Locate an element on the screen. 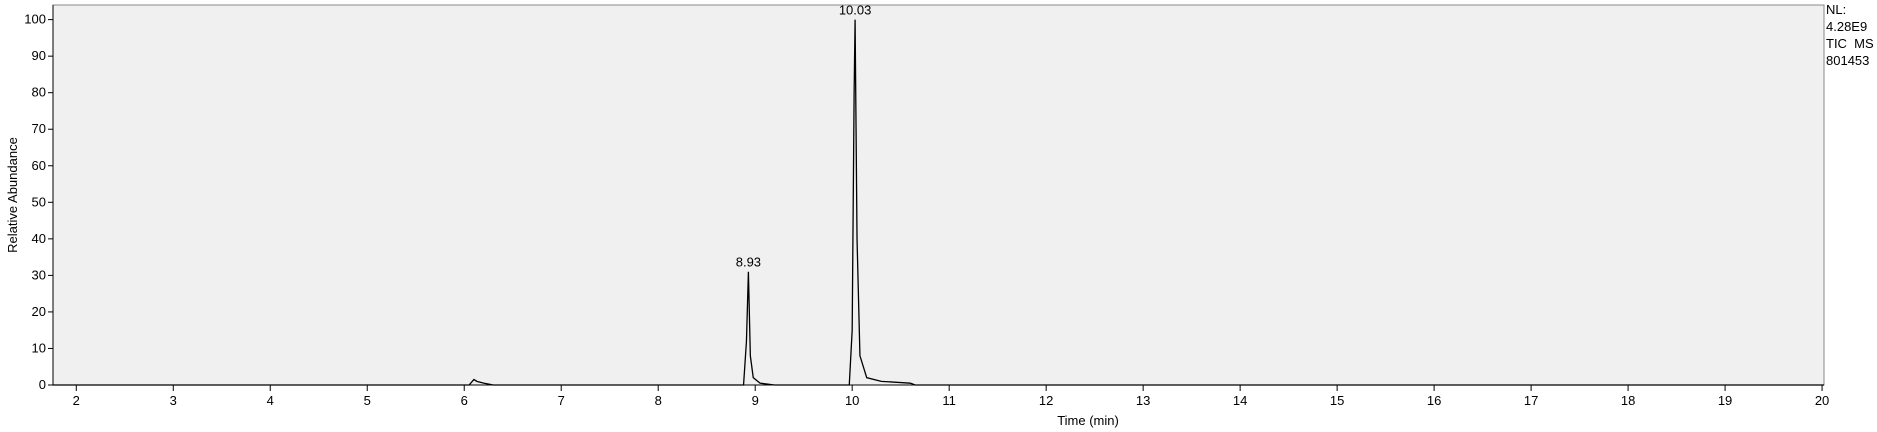 The image size is (1877, 432). peak-label: 10.03 is located at coordinates (855, 10).